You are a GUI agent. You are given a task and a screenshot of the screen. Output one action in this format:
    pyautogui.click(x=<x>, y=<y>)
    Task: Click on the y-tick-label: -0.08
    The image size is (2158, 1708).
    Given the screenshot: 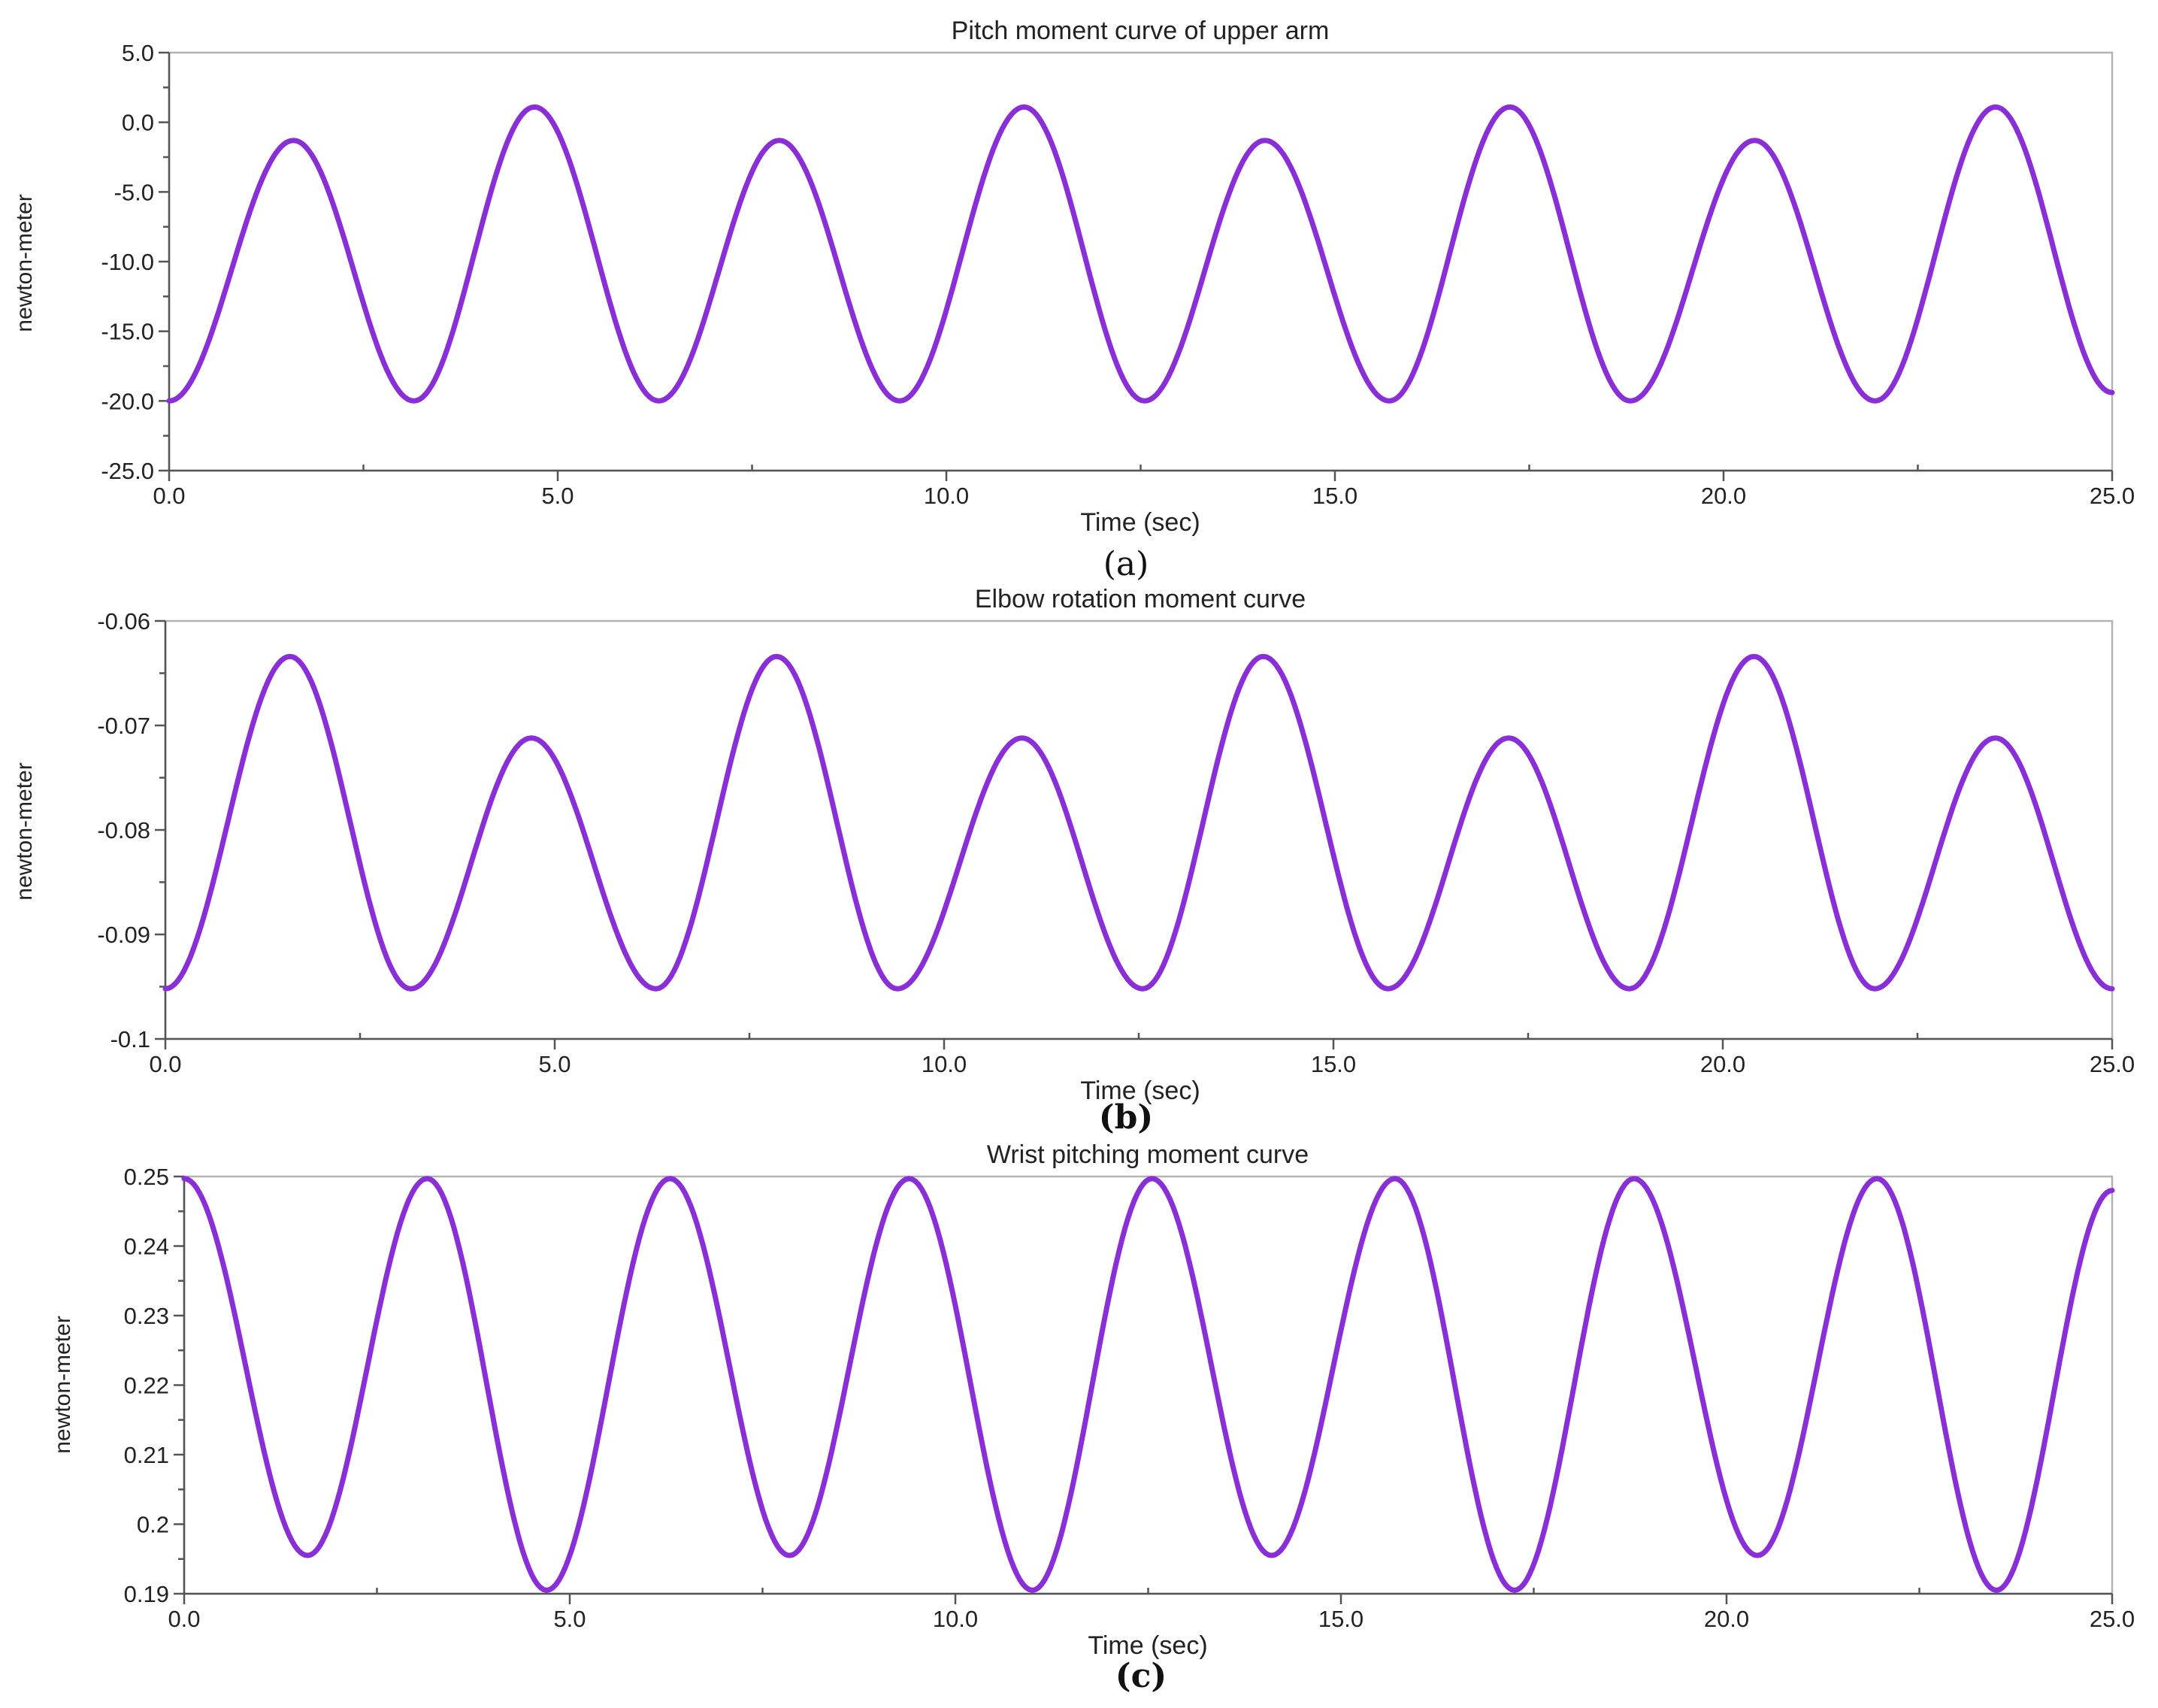 What is the action you would take?
    pyautogui.click(x=123, y=830)
    